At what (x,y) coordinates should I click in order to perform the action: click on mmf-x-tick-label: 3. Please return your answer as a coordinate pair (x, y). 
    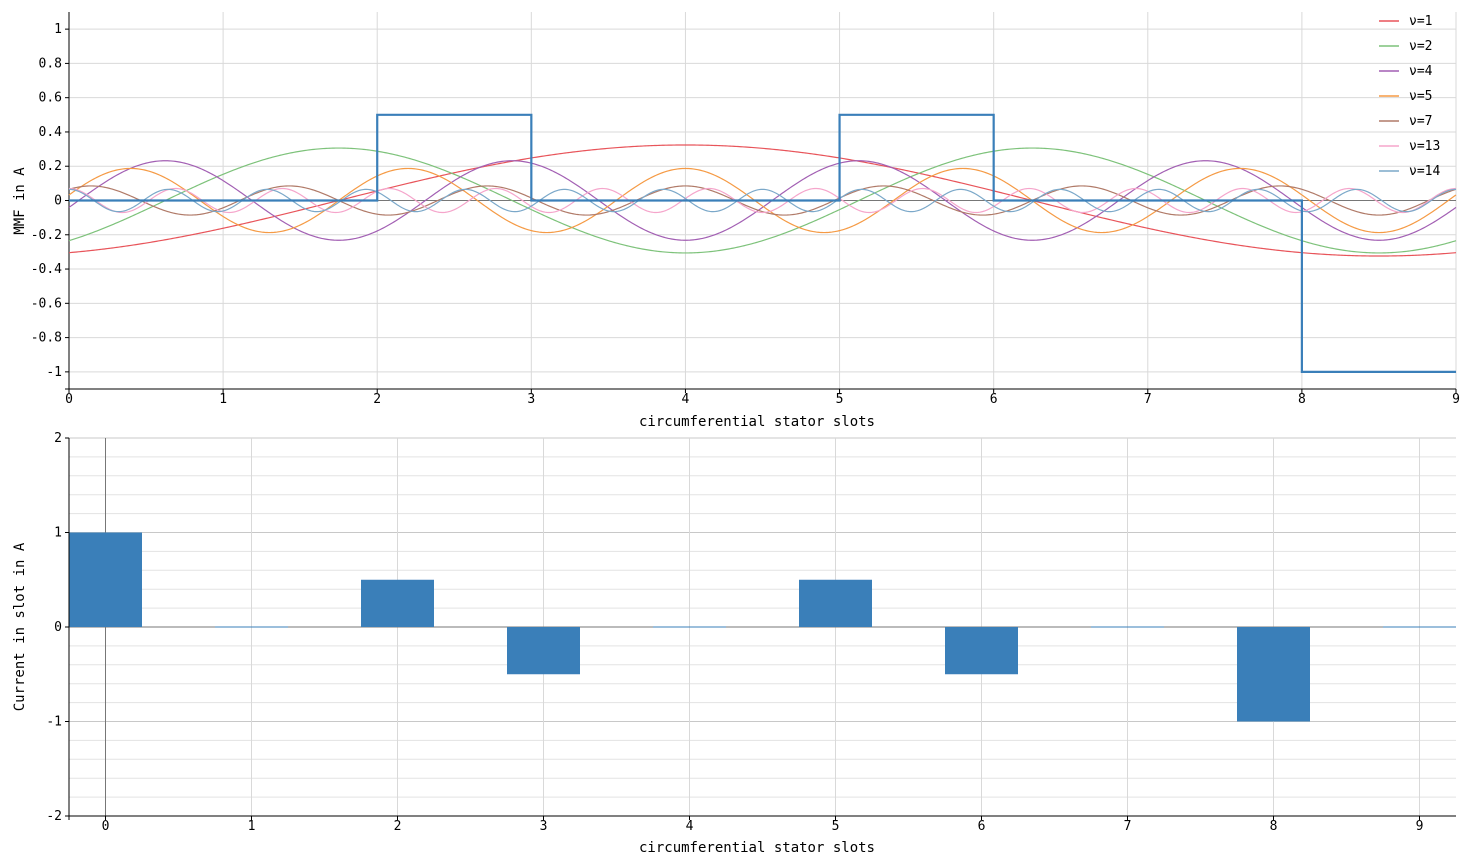
    Looking at the image, I should click on (531, 399).